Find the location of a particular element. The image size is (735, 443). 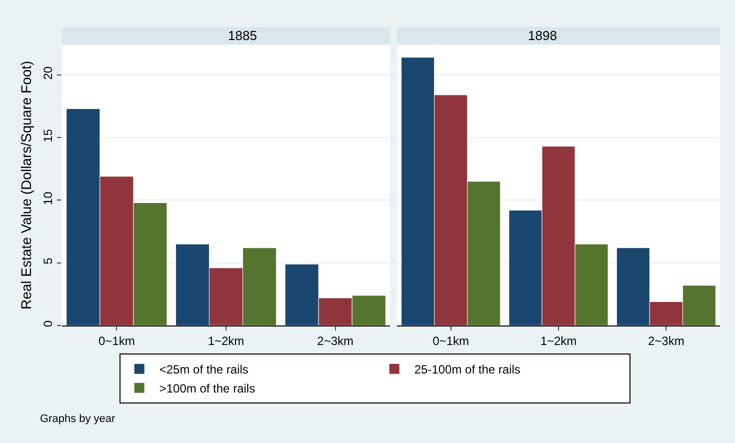

y-tick-label: 10 is located at coordinates (48, 198).